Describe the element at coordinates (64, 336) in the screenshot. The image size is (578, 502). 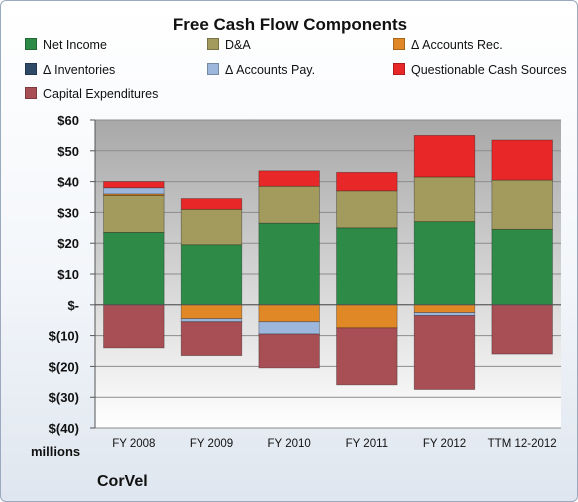
I see `y-tick-label: $(10)` at that location.